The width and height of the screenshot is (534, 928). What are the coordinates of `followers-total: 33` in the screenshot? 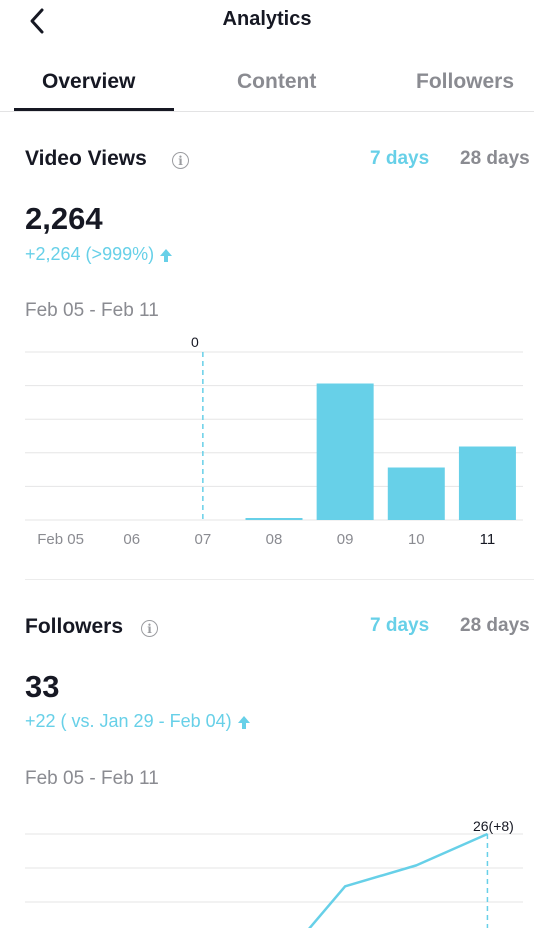 It's located at (42, 686).